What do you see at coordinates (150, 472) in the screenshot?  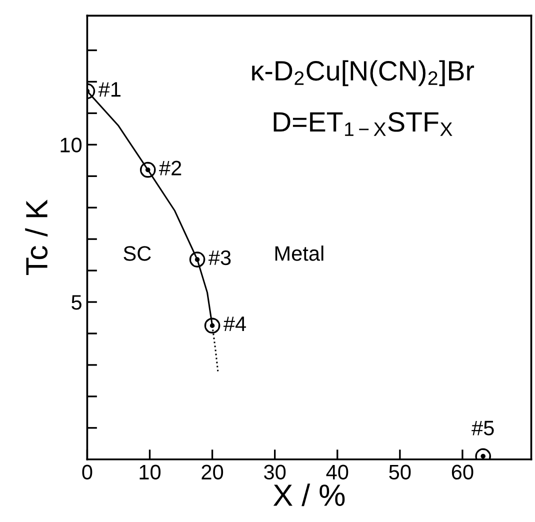 I see `x-tick-label: 10` at bounding box center [150, 472].